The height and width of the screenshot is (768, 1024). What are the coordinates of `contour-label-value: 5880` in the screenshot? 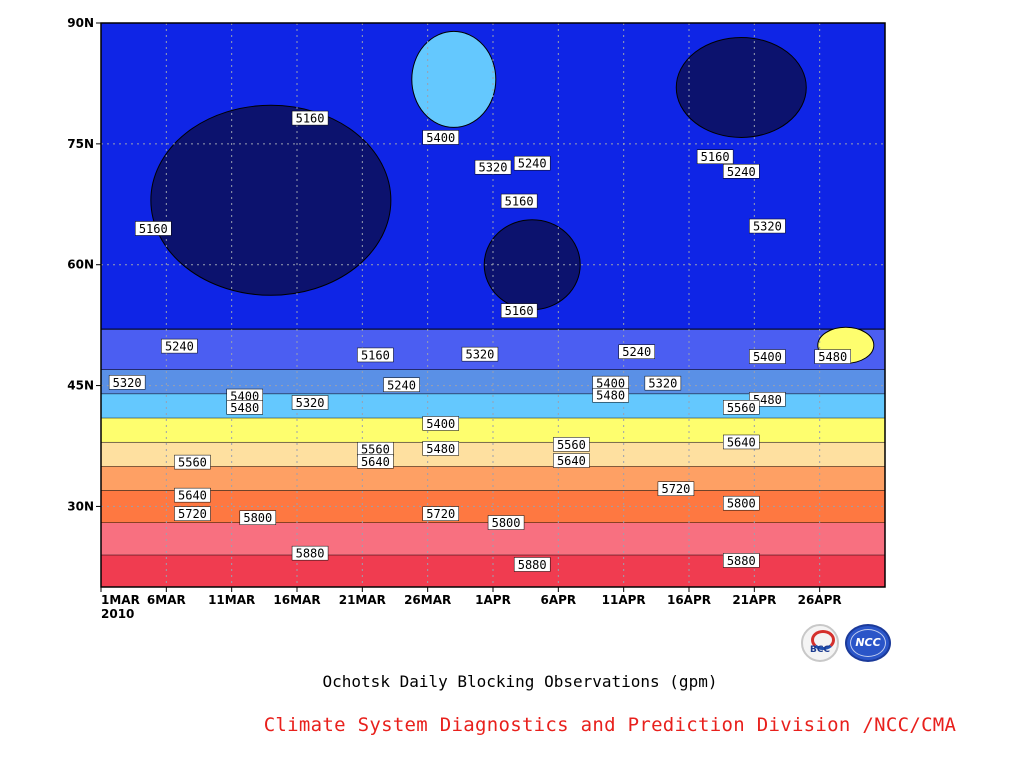 It's located at (532, 565).